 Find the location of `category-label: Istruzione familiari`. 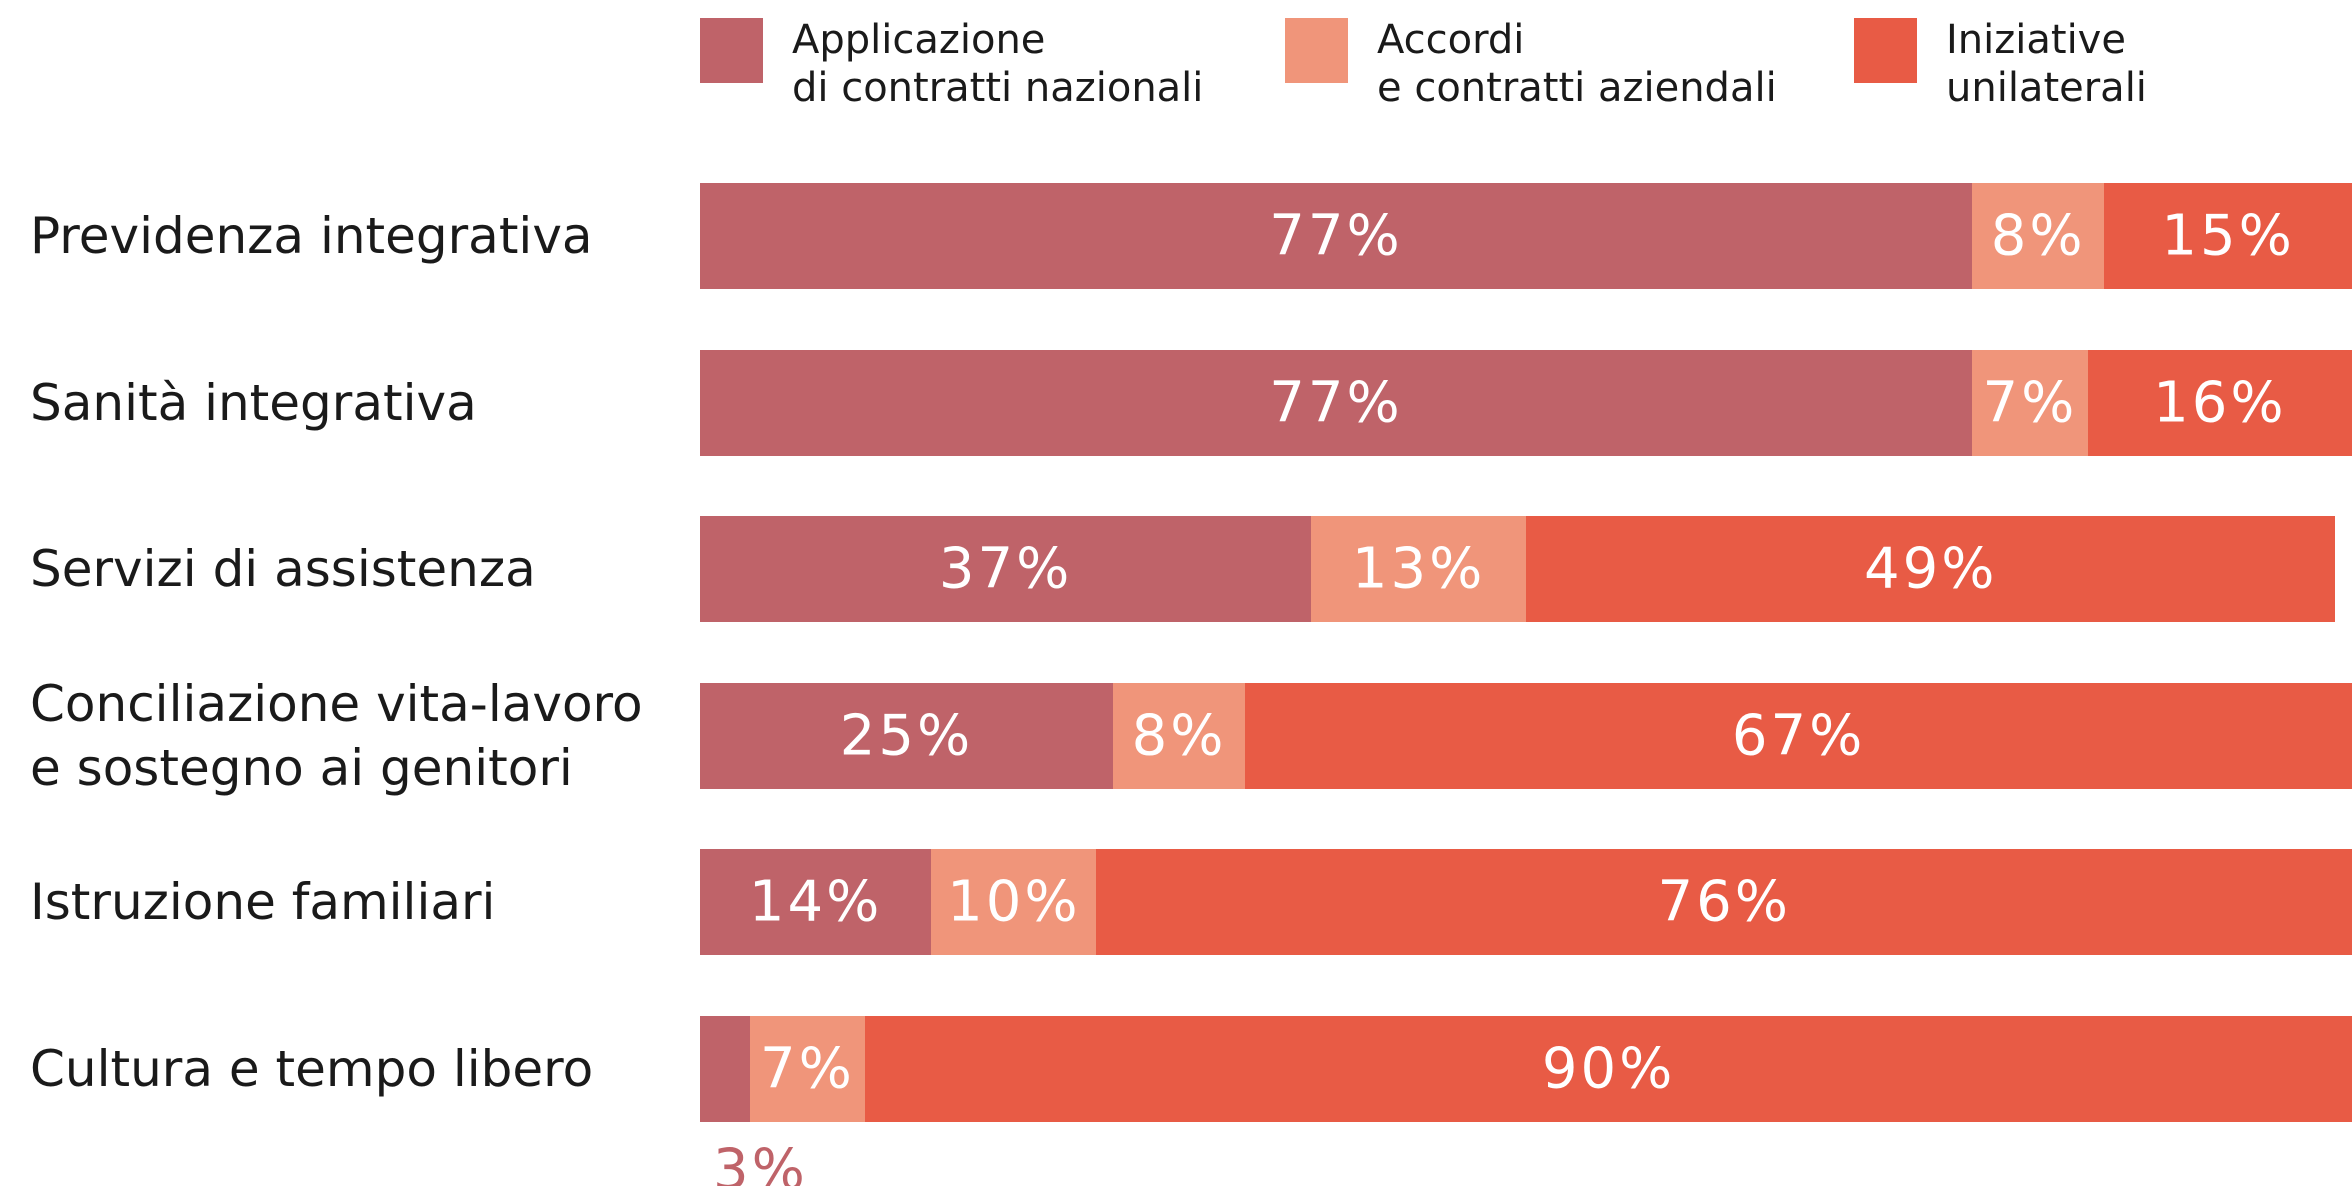

category-label: Istruzione familiari is located at coordinates (263, 902).